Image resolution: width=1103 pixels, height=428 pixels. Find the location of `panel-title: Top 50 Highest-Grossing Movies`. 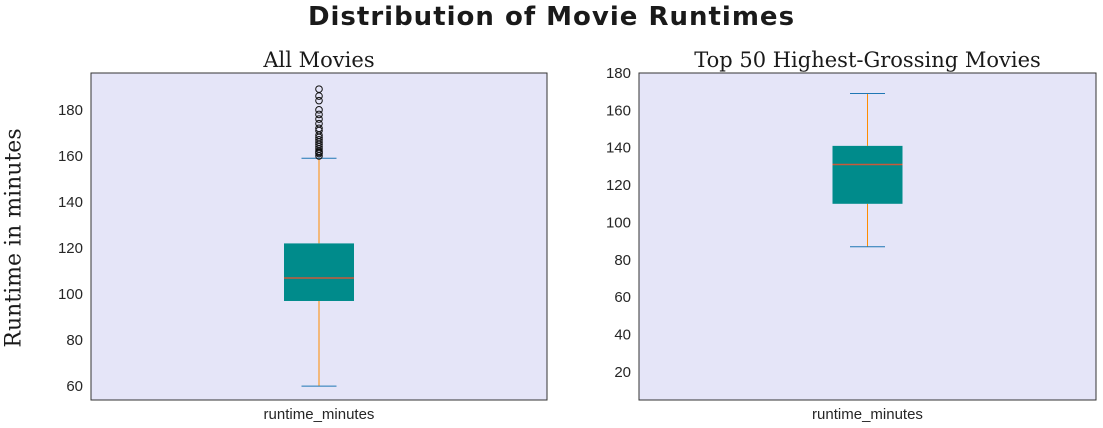

panel-title: Top 50 Highest-Grossing Movies is located at coordinates (867, 60).